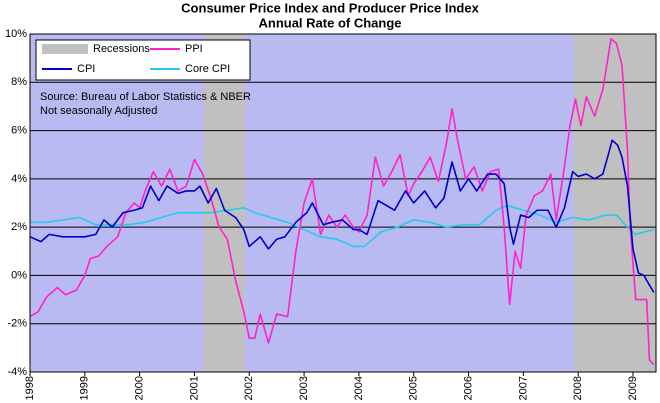 The width and height of the screenshot is (660, 403). I want to click on y-tick-label: 8%, so click(19, 82).